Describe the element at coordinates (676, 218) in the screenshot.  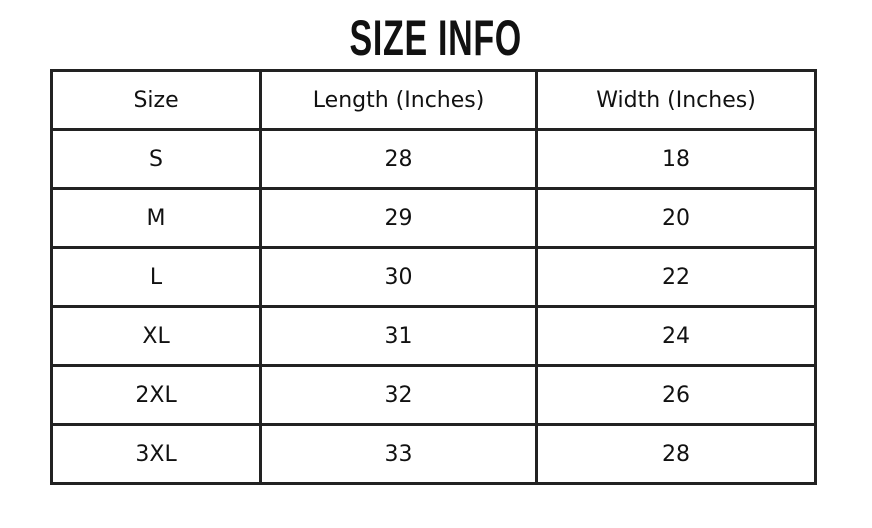
I see `cell-width: 20` at that location.